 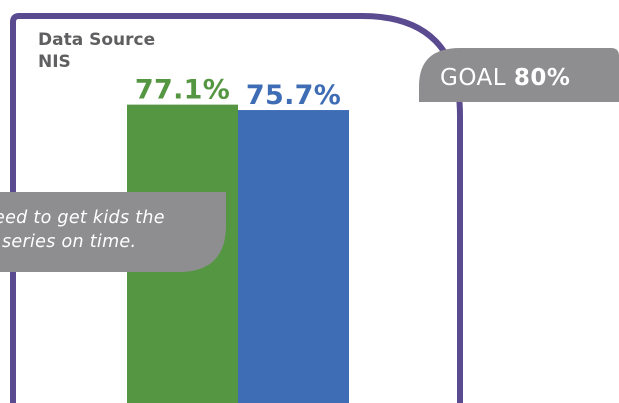 What do you see at coordinates (293, 95) in the screenshot?
I see `bar-2-value-label: 75.7%` at bounding box center [293, 95].